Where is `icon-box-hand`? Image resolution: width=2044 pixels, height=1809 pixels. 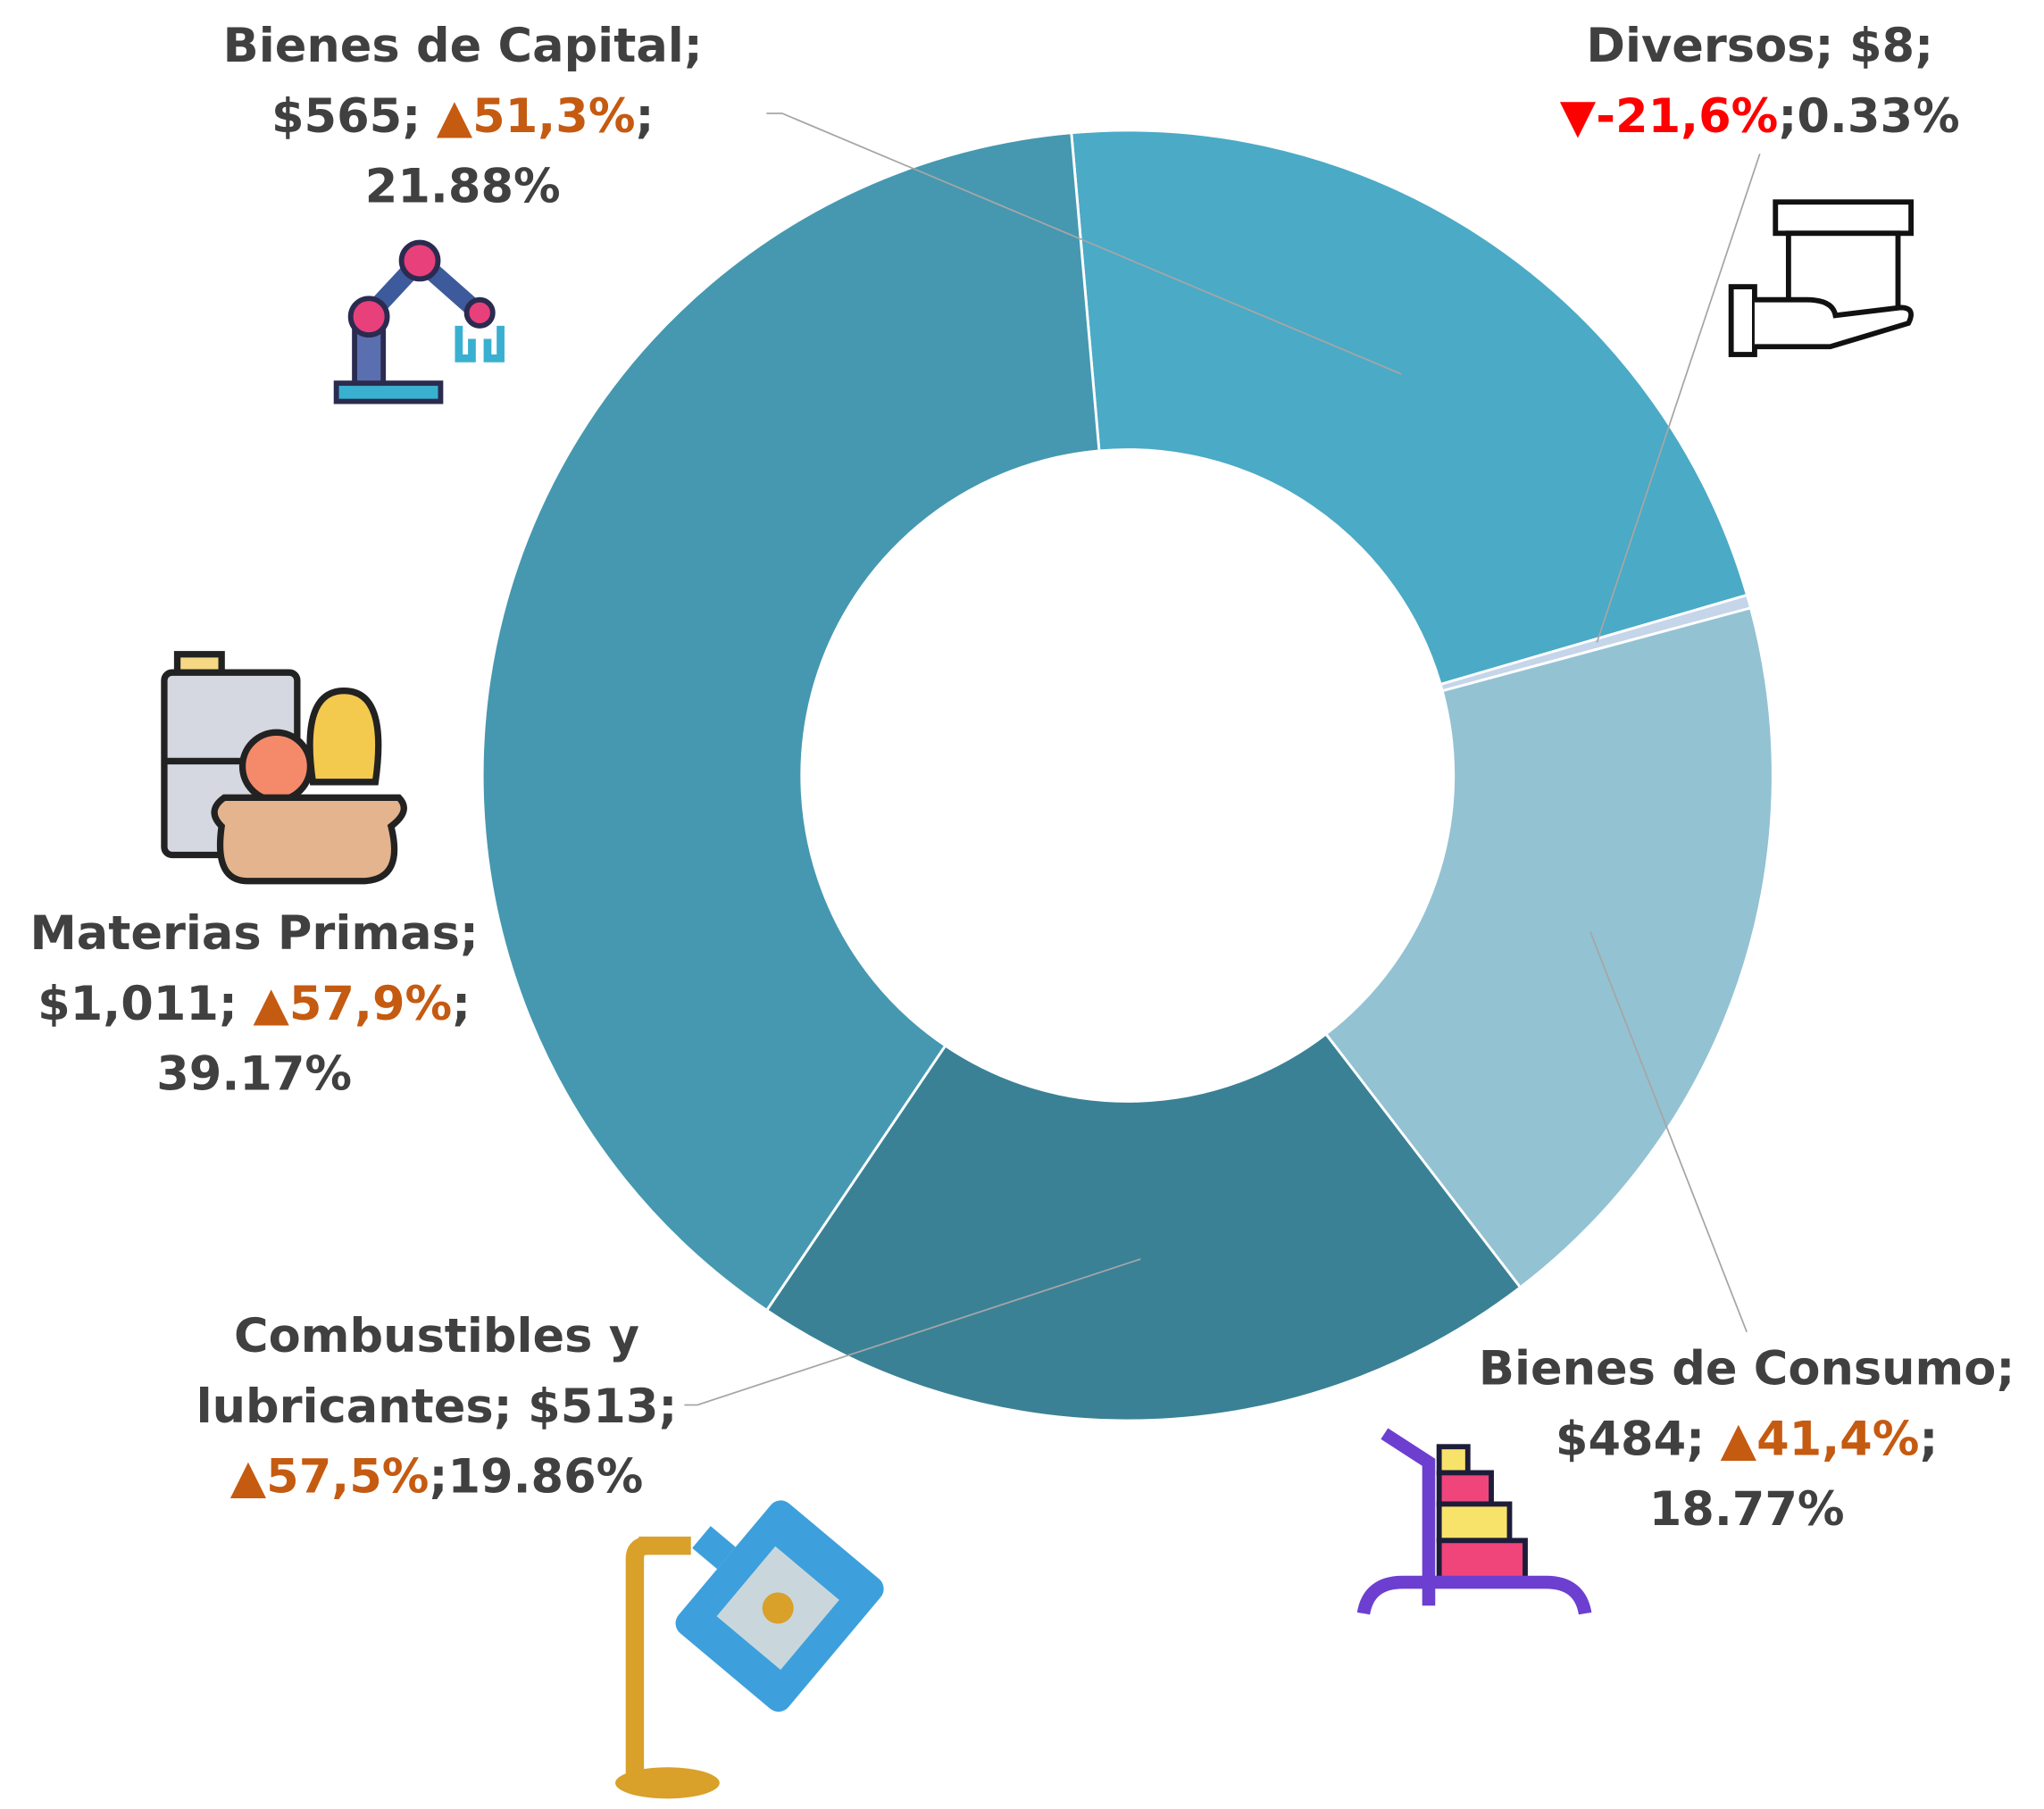 icon-box-hand is located at coordinates (1821, 278).